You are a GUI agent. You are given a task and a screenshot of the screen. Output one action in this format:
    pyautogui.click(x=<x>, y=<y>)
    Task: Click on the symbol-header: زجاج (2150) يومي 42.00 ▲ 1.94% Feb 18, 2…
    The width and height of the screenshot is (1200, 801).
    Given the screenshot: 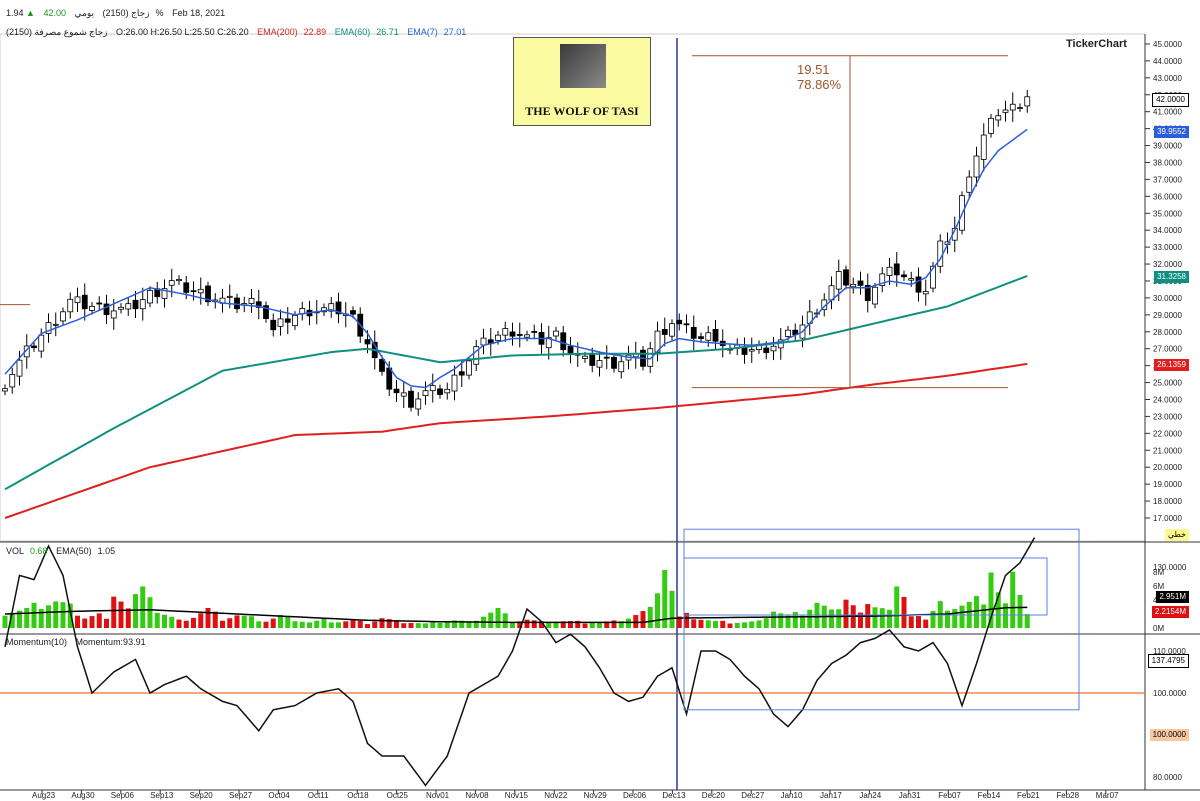 What is the action you would take?
    pyautogui.click(x=118, y=13)
    